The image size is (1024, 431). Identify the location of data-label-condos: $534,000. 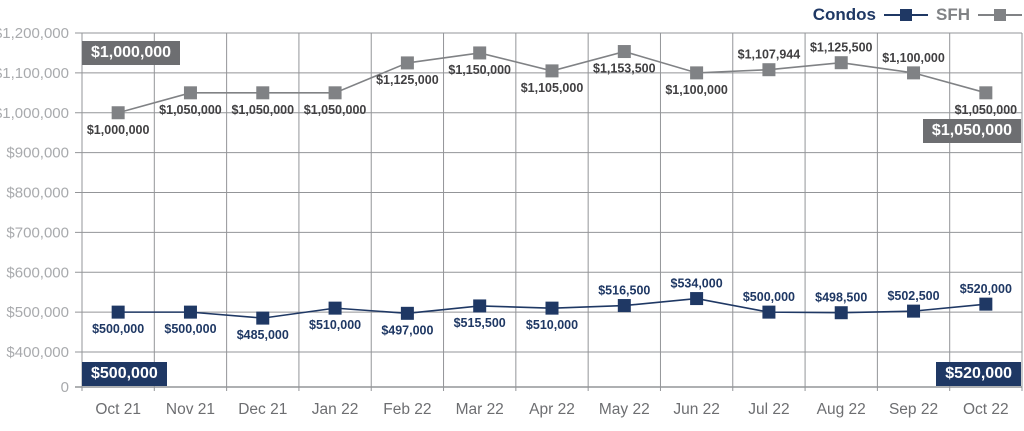
(697, 284).